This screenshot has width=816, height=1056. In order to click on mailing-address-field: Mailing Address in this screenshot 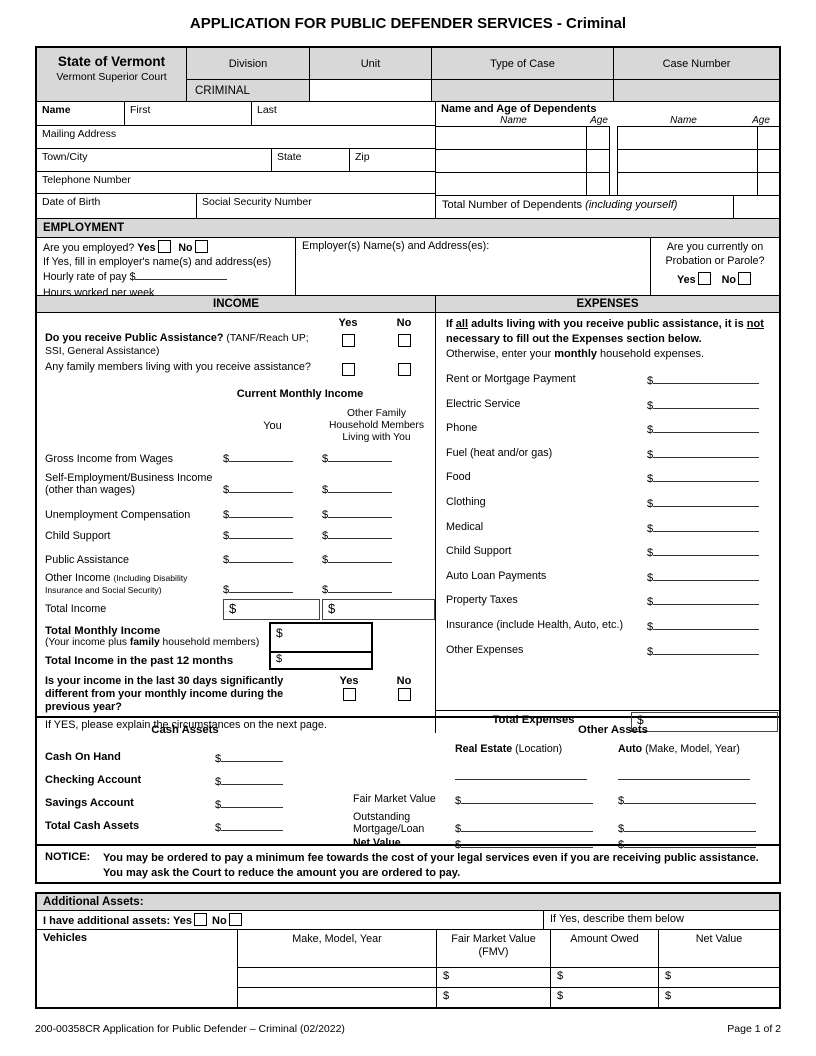, I will do `click(79, 134)`.